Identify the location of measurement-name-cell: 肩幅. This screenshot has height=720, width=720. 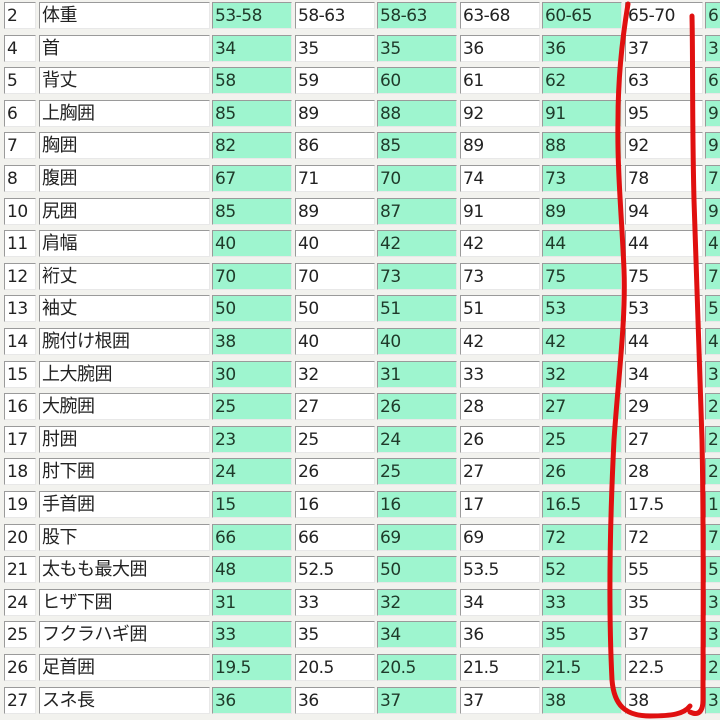
(124, 244).